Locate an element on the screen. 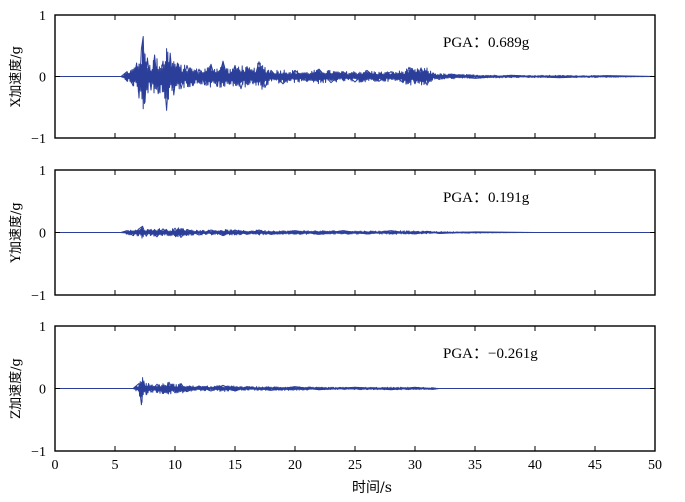  pga-annotation: PGA：0.689g is located at coordinates (486, 43).